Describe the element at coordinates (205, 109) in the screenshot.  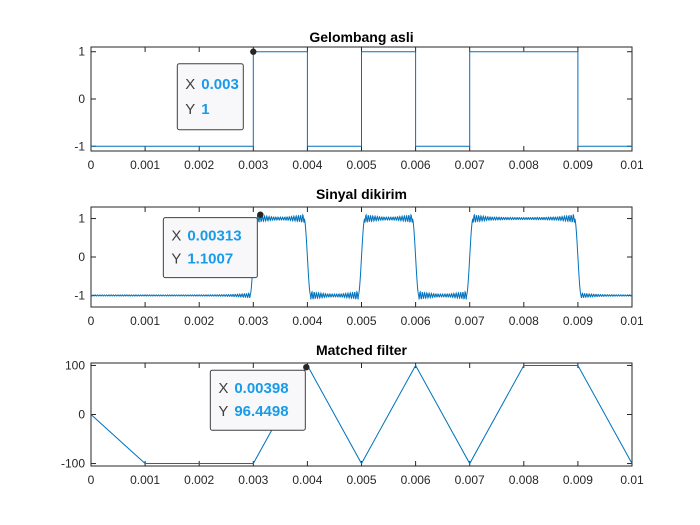
I see `datatip-y-value: 1` at that location.